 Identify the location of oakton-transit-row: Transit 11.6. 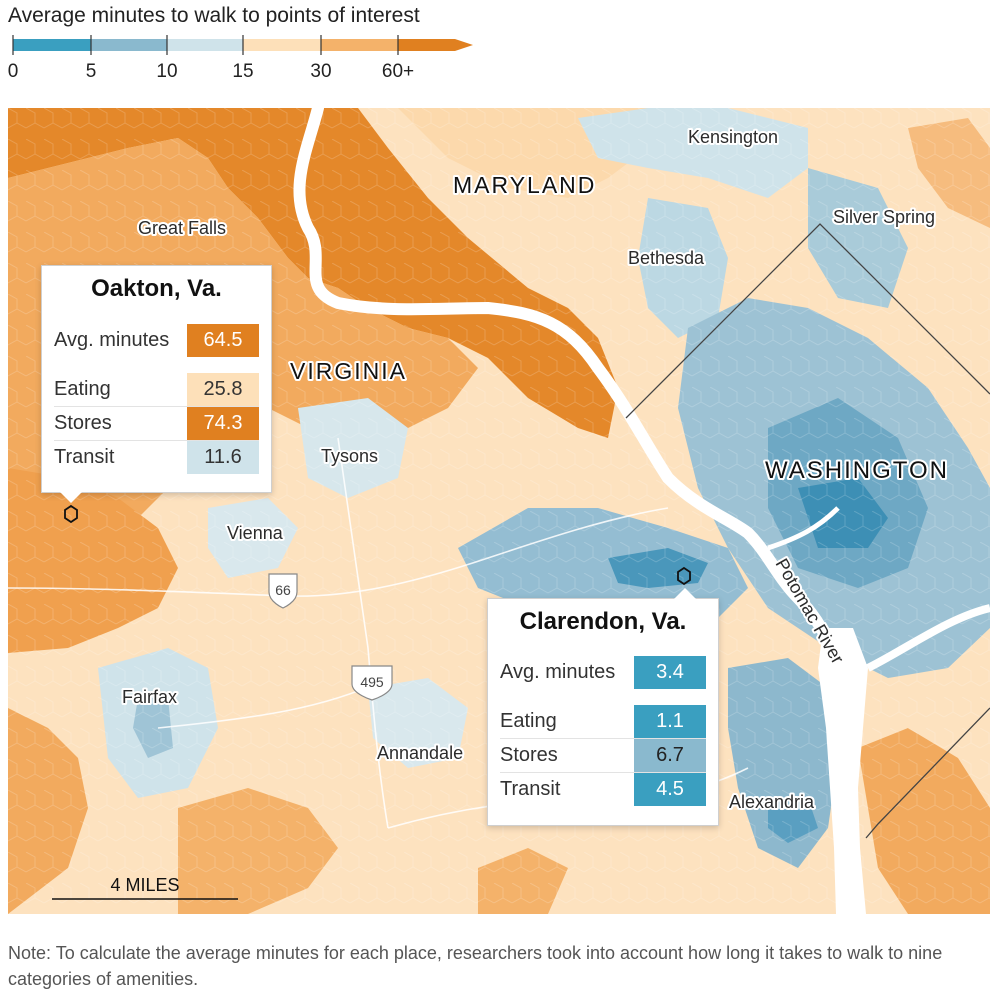
(156, 457).